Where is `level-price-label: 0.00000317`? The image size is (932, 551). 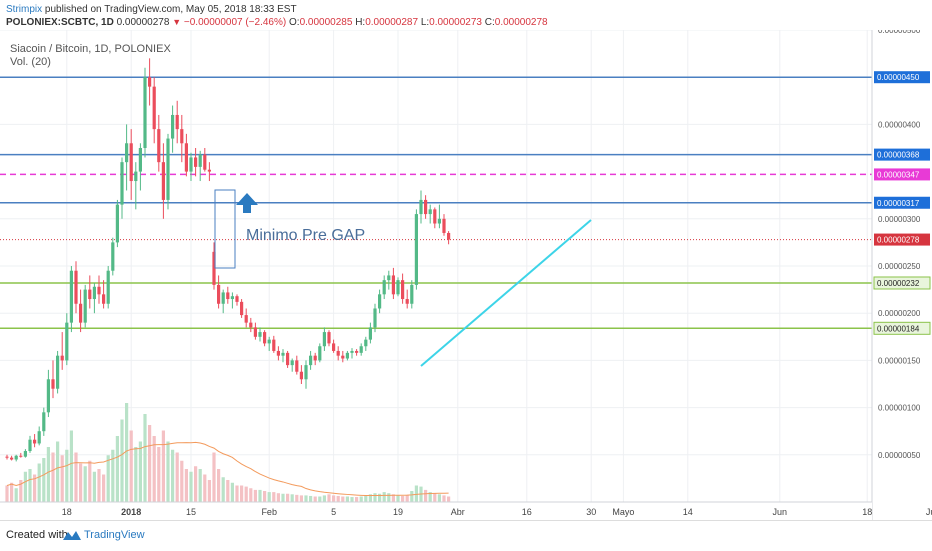
level-price-label: 0.00000317 is located at coordinates (898, 203).